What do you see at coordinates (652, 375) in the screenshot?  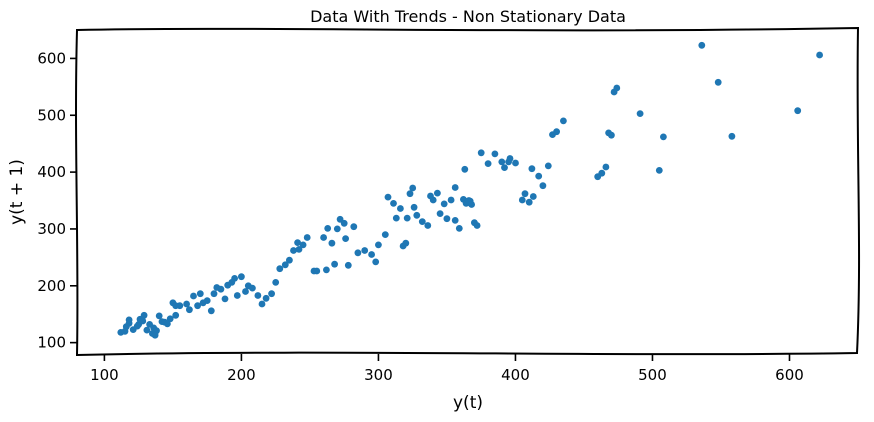 I see `x-tick-label: 500` at bounding box center [652, 375].